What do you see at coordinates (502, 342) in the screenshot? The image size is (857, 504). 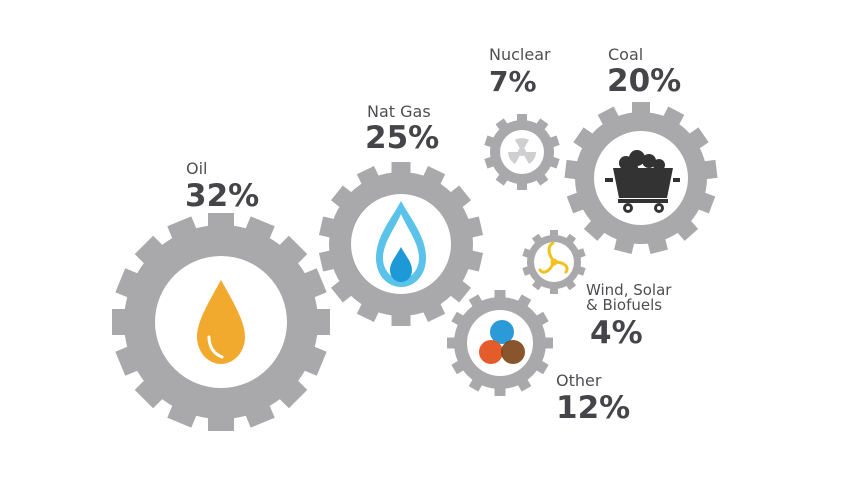 I see `overlapping-circles-icon` at bounding box center [502, 342].